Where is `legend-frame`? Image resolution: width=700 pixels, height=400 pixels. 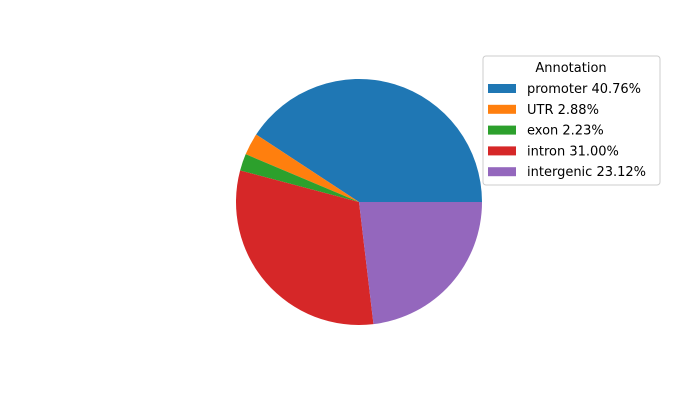 legend-frame is located at coordinates (571, 120).